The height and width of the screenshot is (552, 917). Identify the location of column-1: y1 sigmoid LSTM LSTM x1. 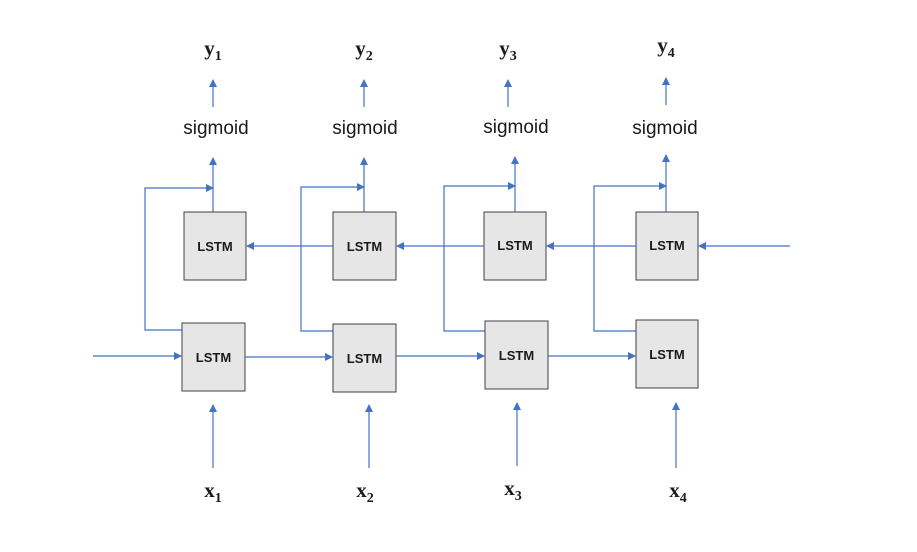
(196, 271).